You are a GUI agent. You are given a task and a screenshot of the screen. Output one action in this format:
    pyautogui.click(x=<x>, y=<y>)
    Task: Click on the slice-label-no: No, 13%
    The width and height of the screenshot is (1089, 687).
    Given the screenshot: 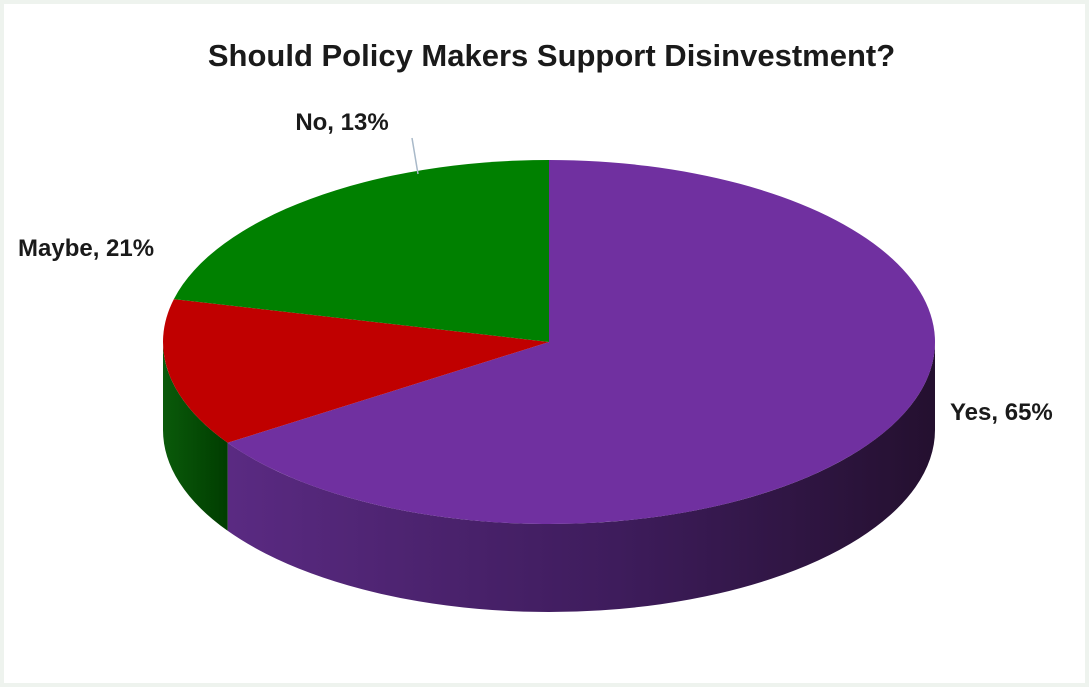 What is the action you would take?
    pyautogui.click(x=341, y=122)
    